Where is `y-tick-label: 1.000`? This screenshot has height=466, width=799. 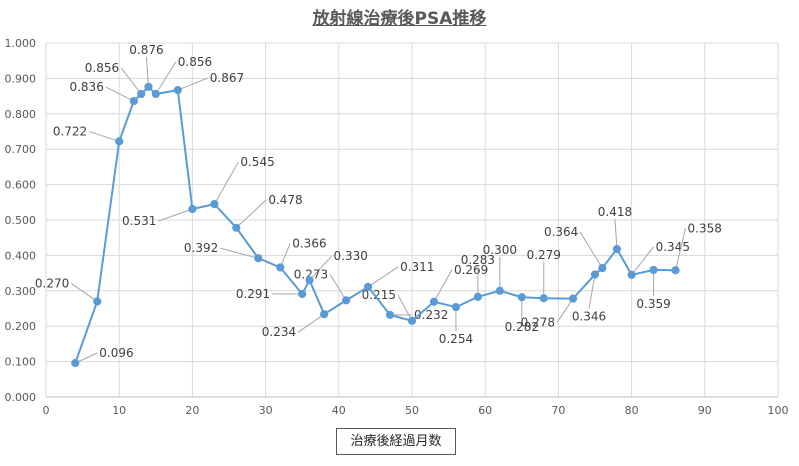 y-tick-label: 1.000 is located at coordinates (21, 43).